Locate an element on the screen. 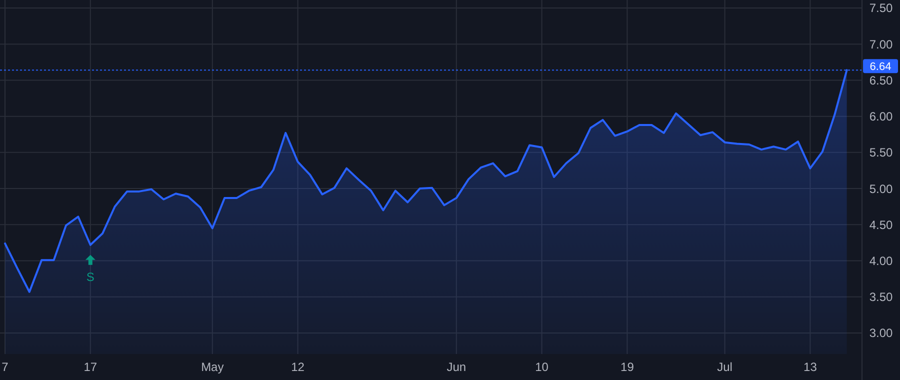 The width and height of the screenshot is (900, 380). annotation: S is located at coordinates (90, 277).